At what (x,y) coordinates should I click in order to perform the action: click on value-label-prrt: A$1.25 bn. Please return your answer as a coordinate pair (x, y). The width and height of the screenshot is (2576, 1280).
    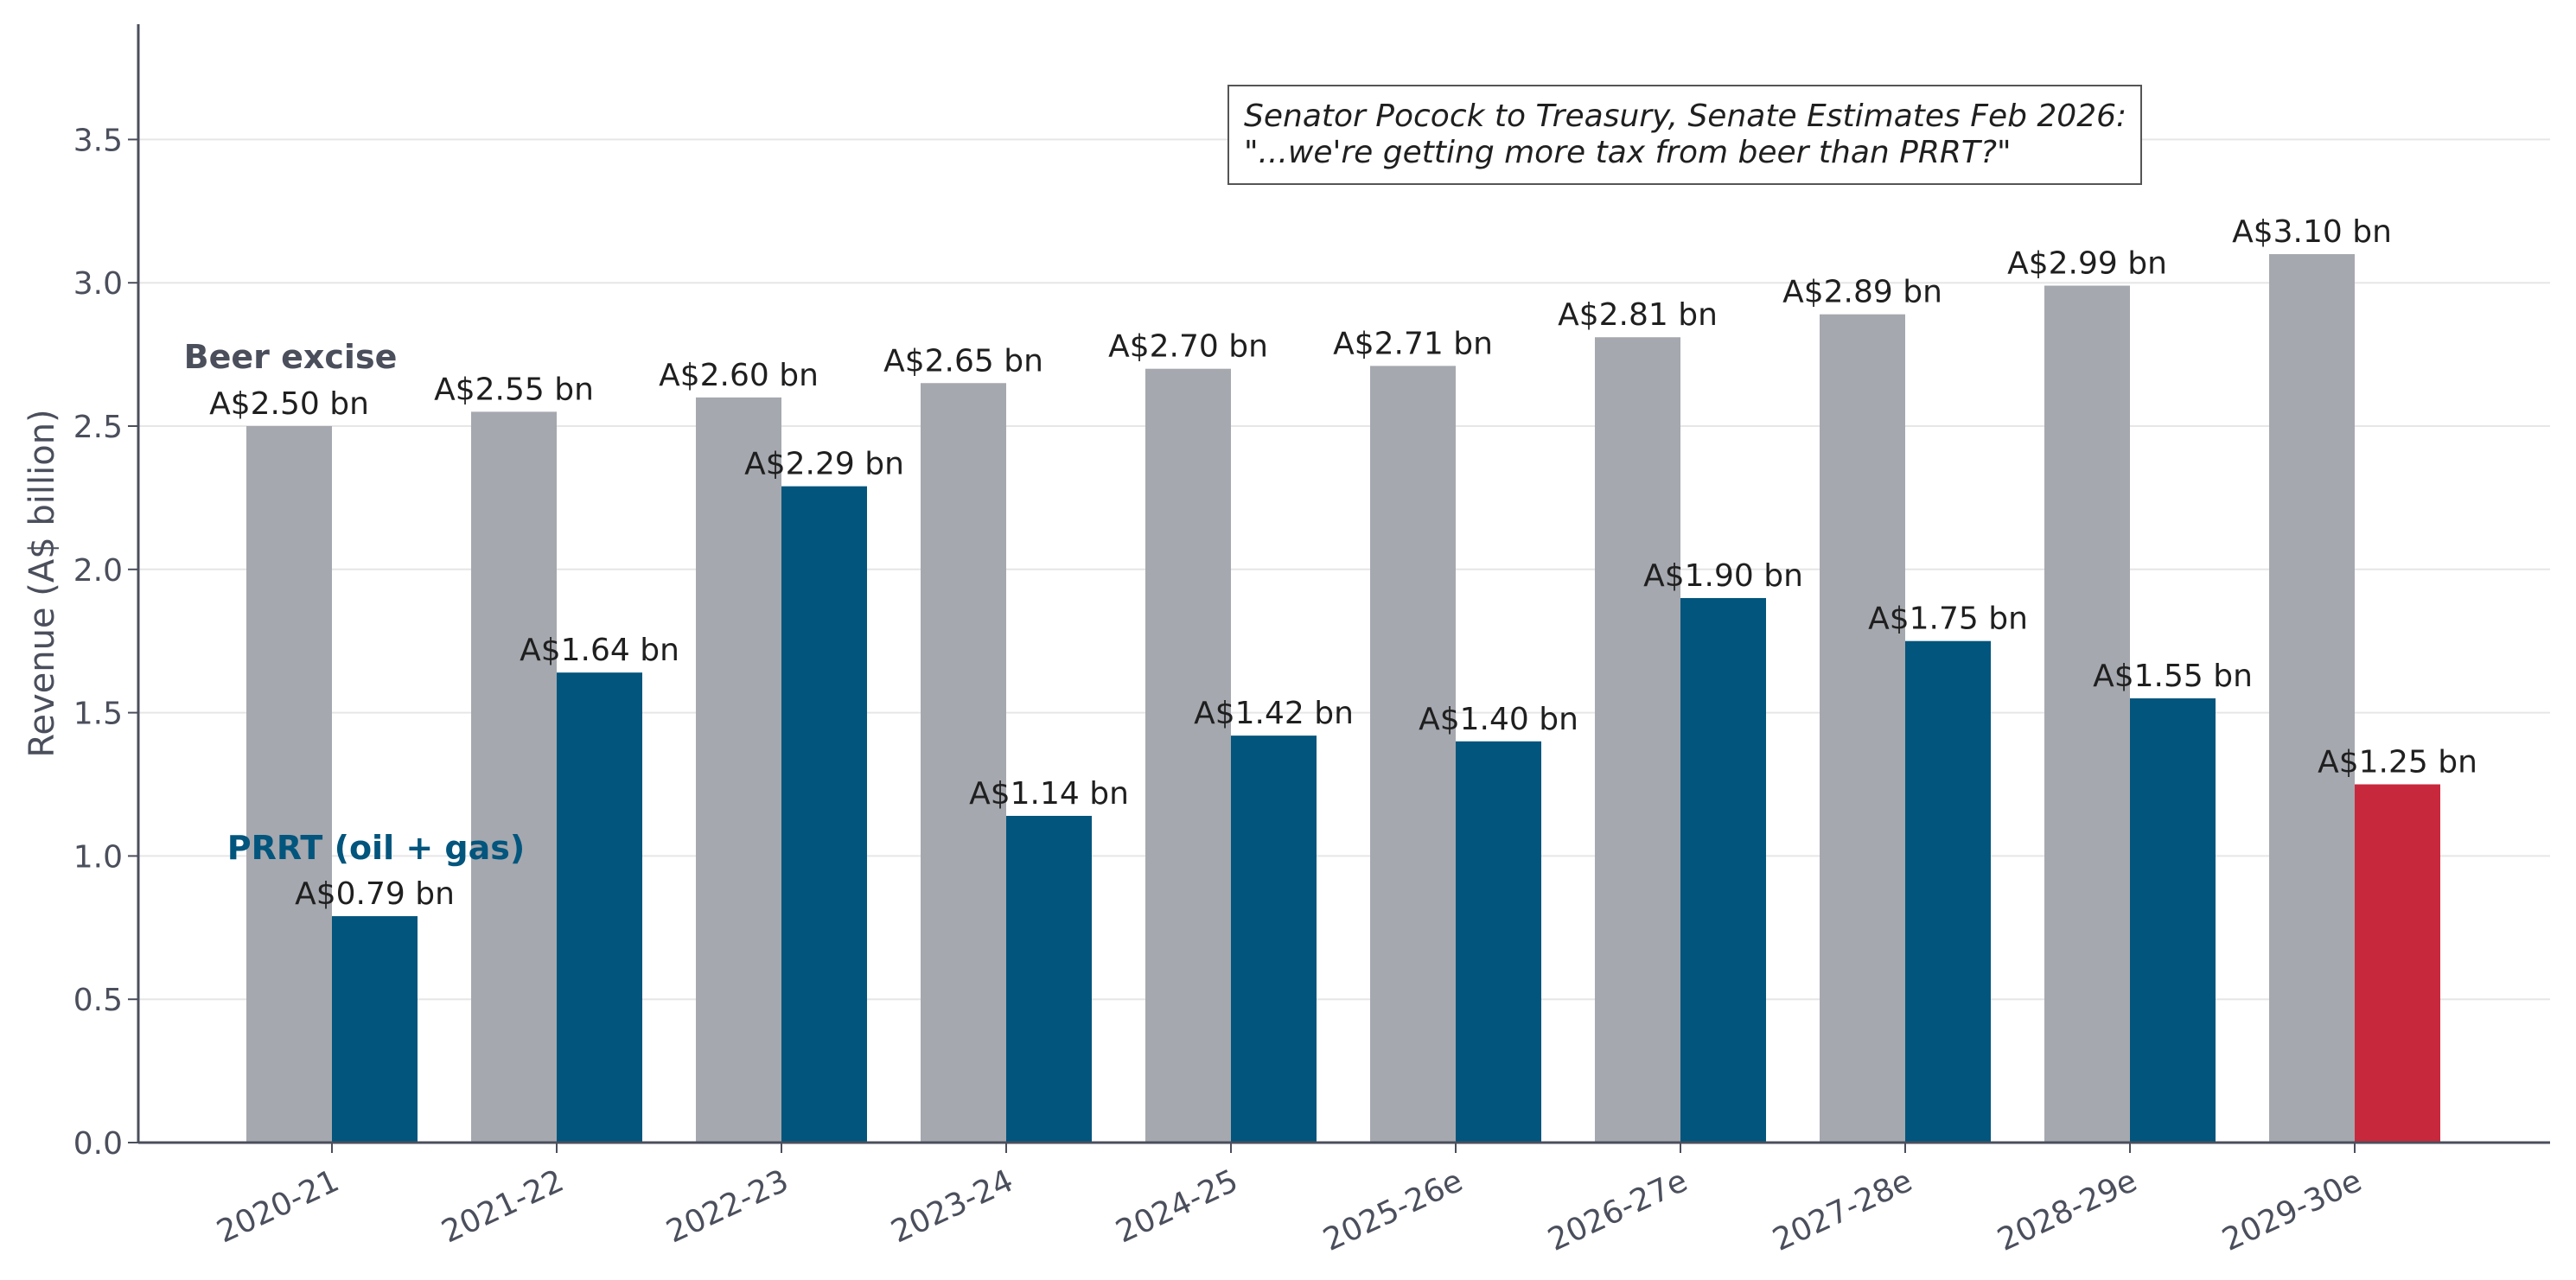
    Looking at the image, I should click on (2397, 762).